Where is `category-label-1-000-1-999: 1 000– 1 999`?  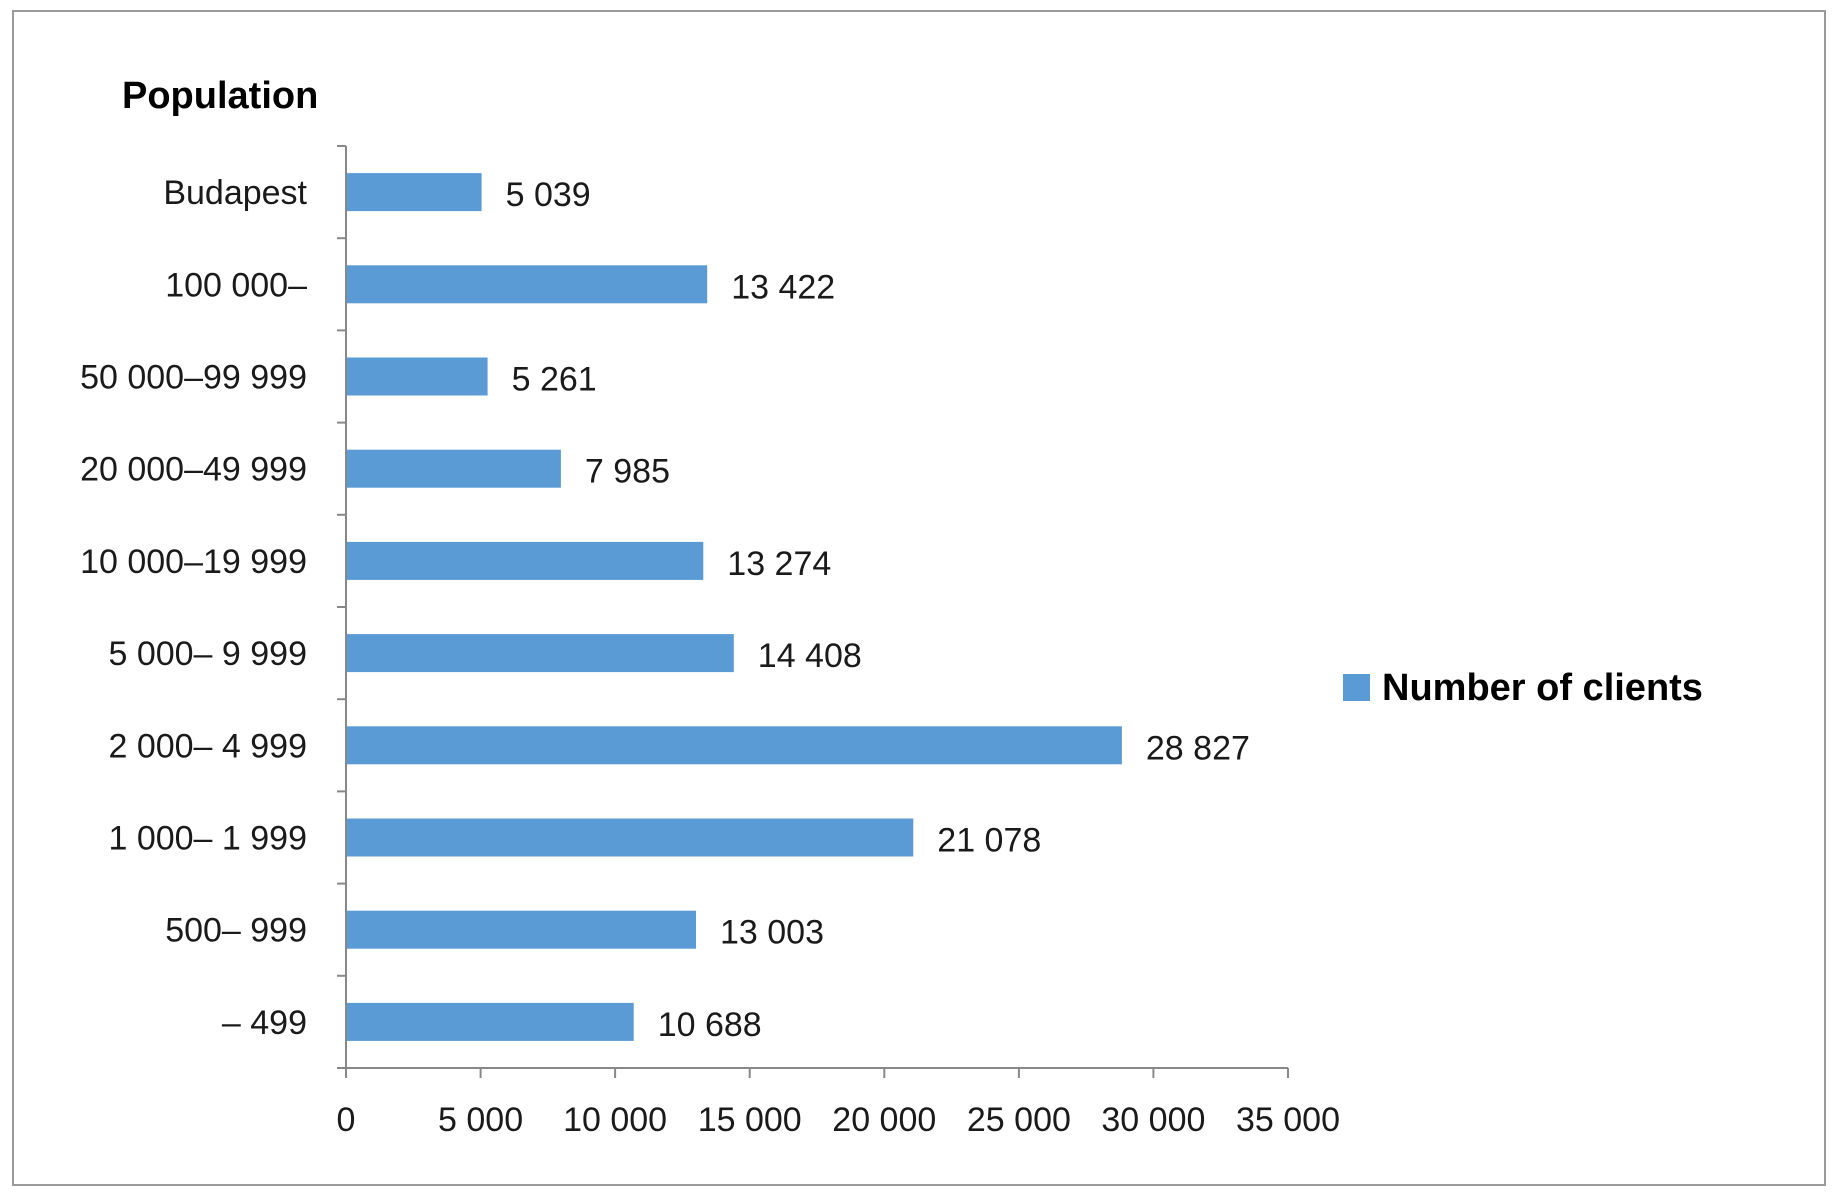
category-label-1-000-1-999: 1 000– 1 999 is located at coordinates (207, 839).